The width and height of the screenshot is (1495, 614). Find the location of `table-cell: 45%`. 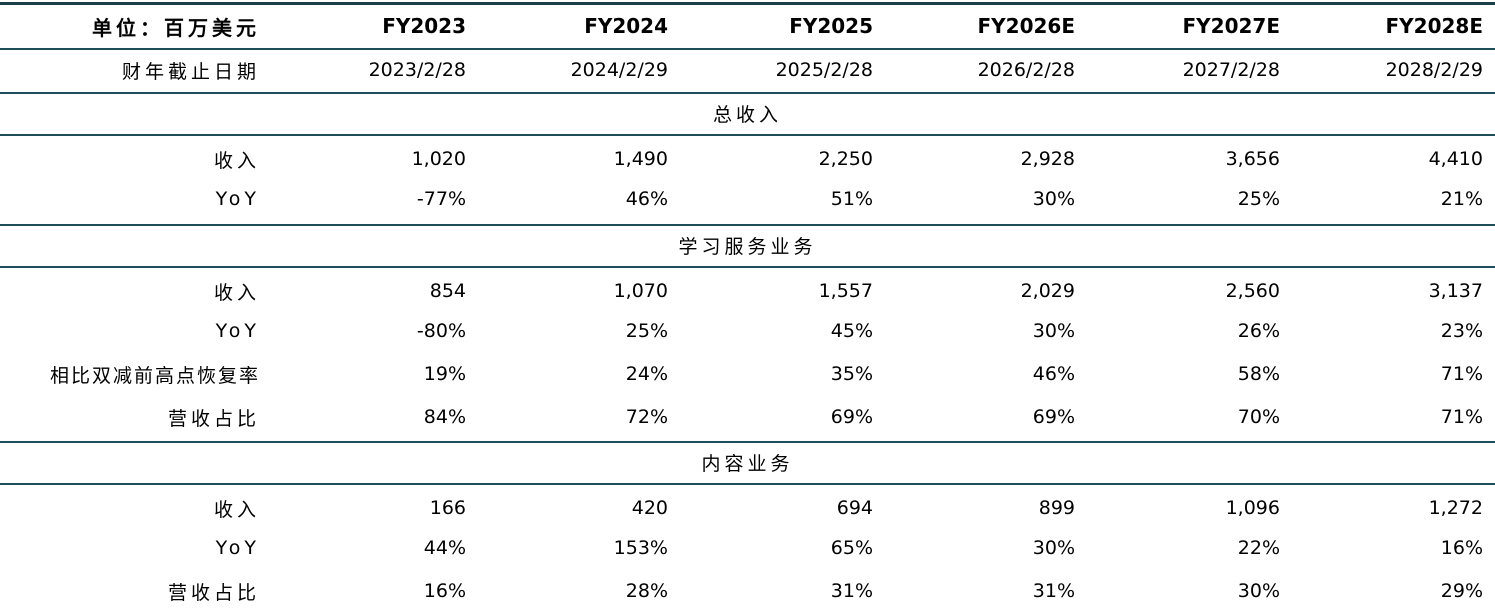

table-cell: 45% is located at coordinates (851, 331).